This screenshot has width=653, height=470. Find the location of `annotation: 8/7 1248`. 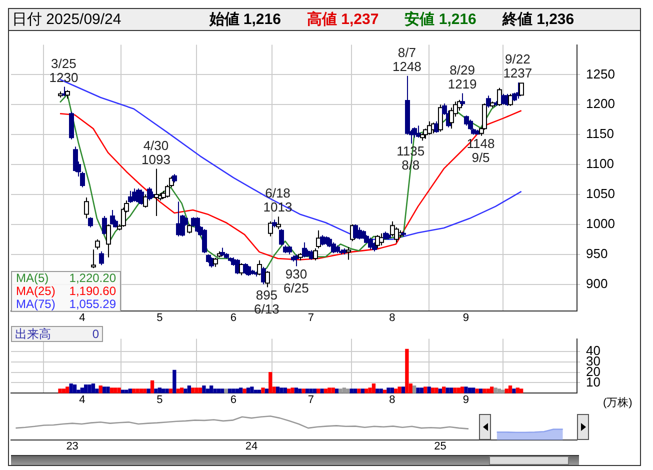

annotation: 8/7 1248 is located at coordinates (407, 59).